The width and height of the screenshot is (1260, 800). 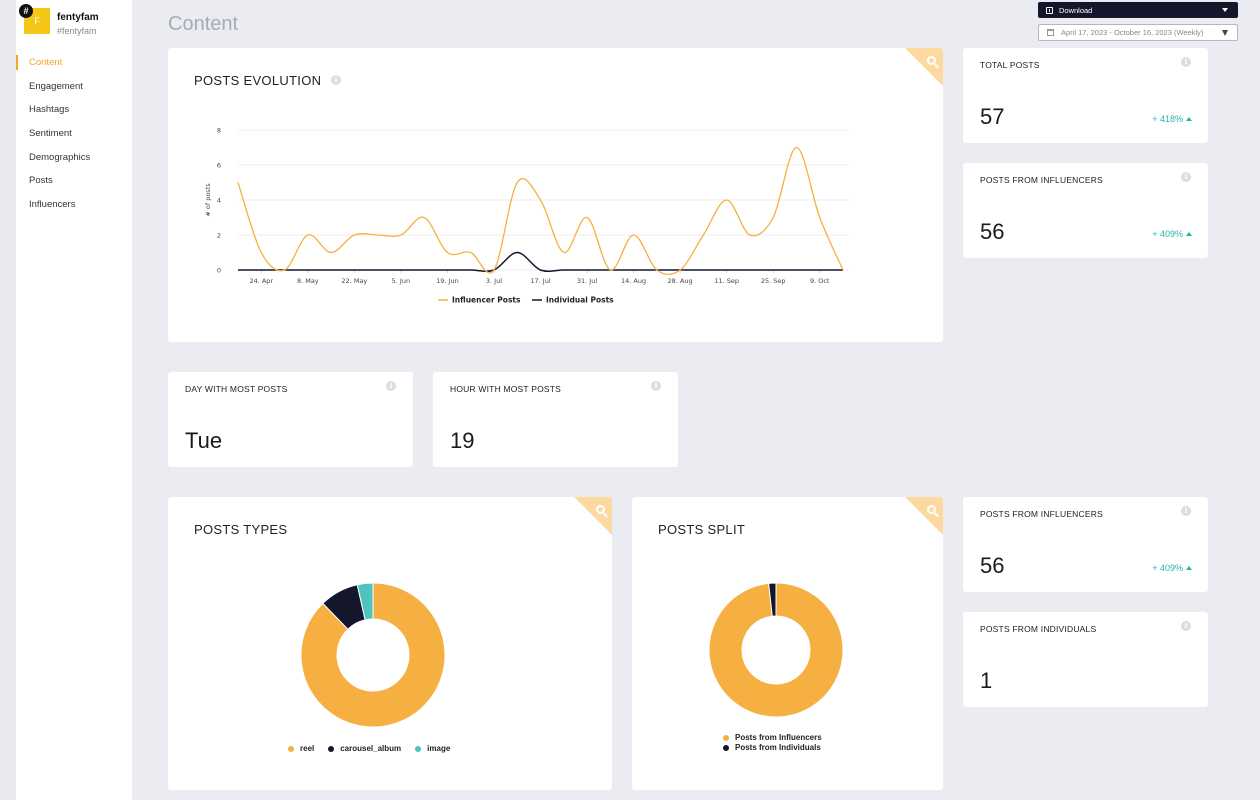 I want to click on y-axis-label: # of posts, so click(x=208, y=200).